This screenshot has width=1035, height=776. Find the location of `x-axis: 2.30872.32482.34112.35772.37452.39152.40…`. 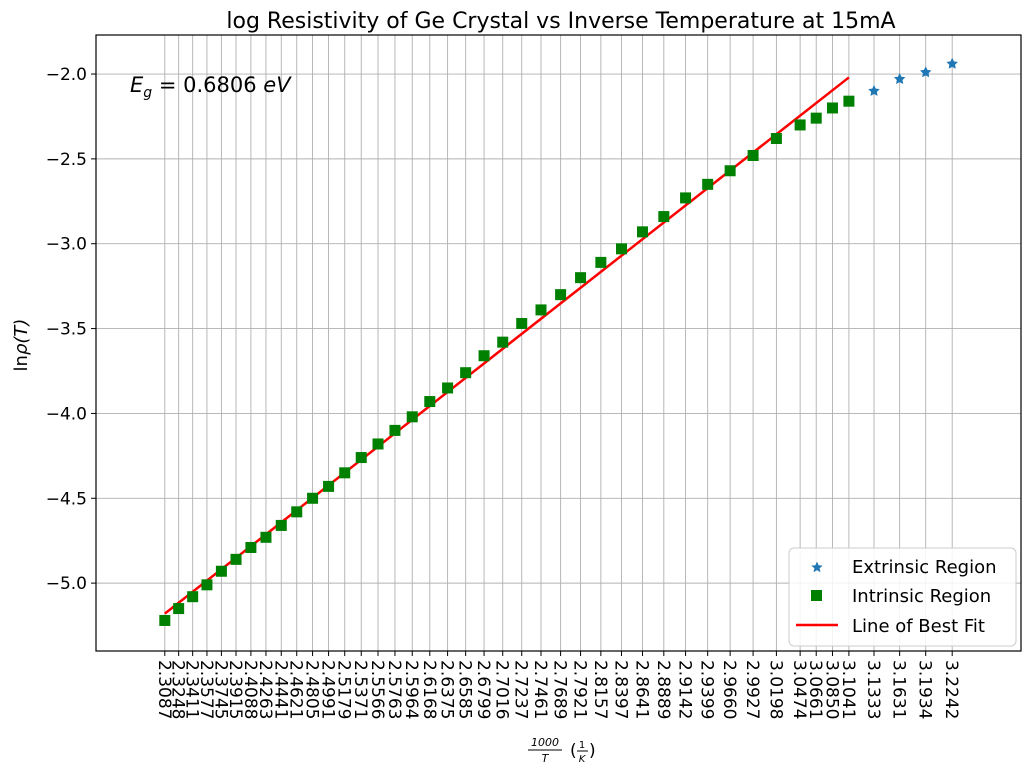

x-axis: 2.30872.32482.34112.35772.37452.39152.40… is located at coordinates (557, 685).